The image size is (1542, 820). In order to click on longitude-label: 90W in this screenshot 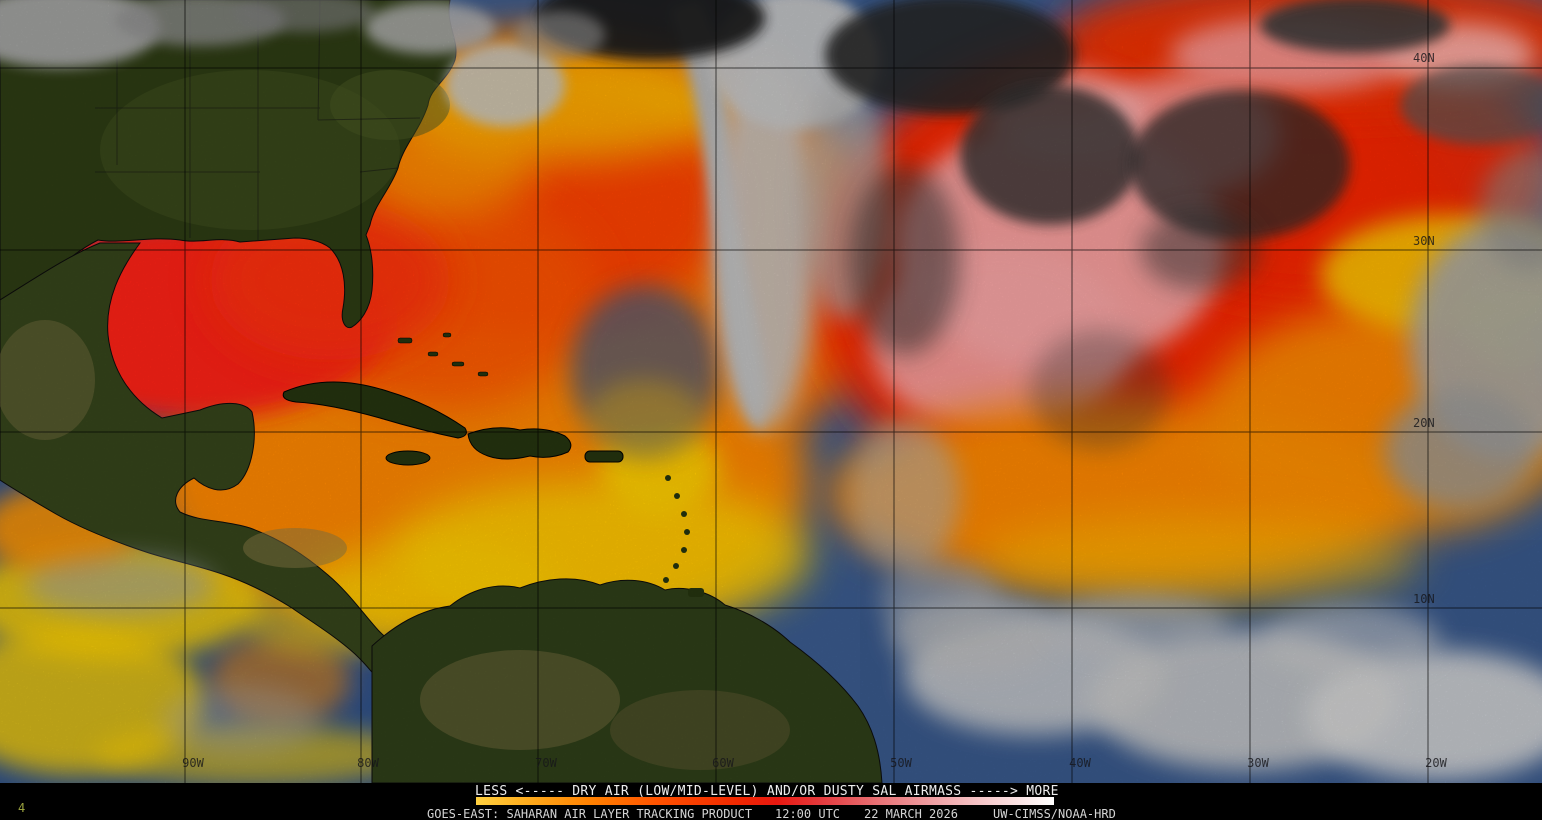, I will do `click(193, 763)`.